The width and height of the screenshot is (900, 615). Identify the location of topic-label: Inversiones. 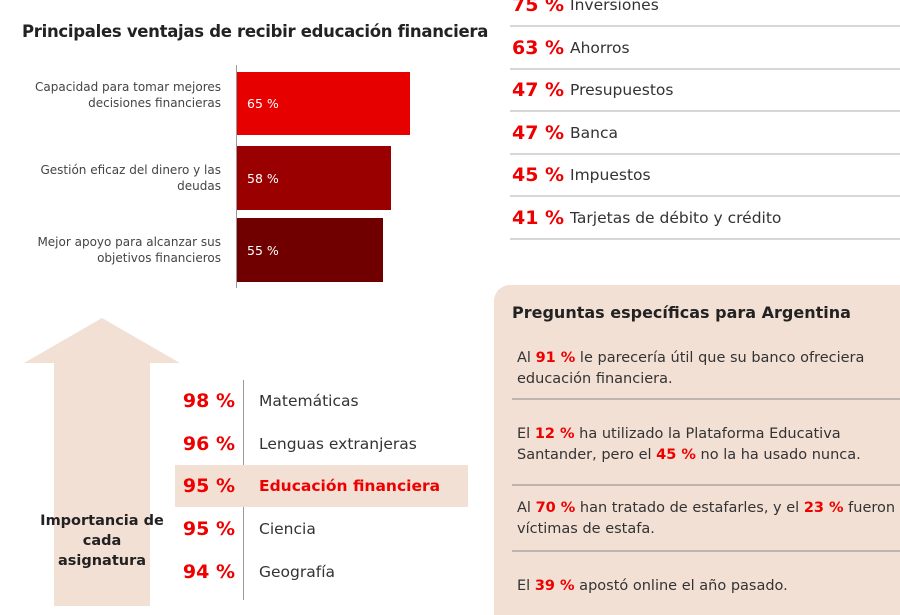
(614, 7).